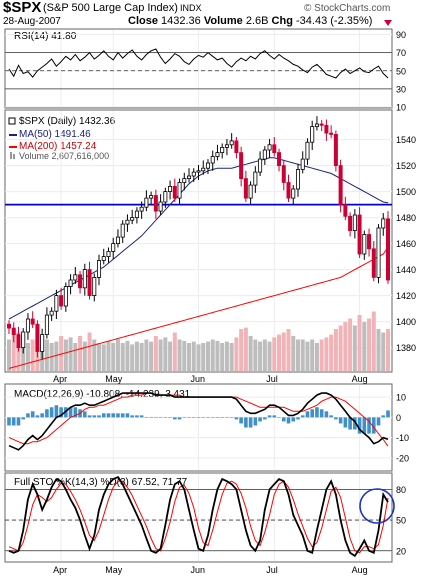  What do you see at coordinates (198, 570) in the screenshot?
I see `stochastic-x-tick-label: Jun` at bounding box center [198, 570].